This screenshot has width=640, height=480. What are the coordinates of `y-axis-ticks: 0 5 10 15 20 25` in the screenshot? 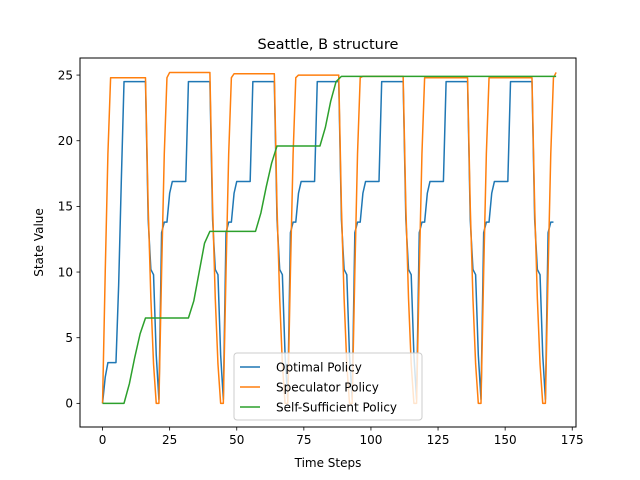 It's located at (69, 239).